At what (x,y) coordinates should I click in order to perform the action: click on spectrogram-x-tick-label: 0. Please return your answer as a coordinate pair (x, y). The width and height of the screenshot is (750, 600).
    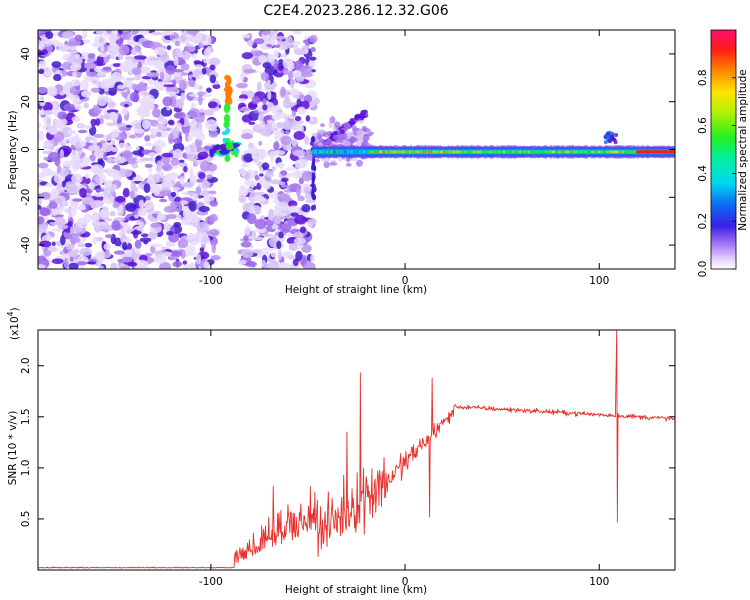
    Looking at the image, I should click on (405, 281).